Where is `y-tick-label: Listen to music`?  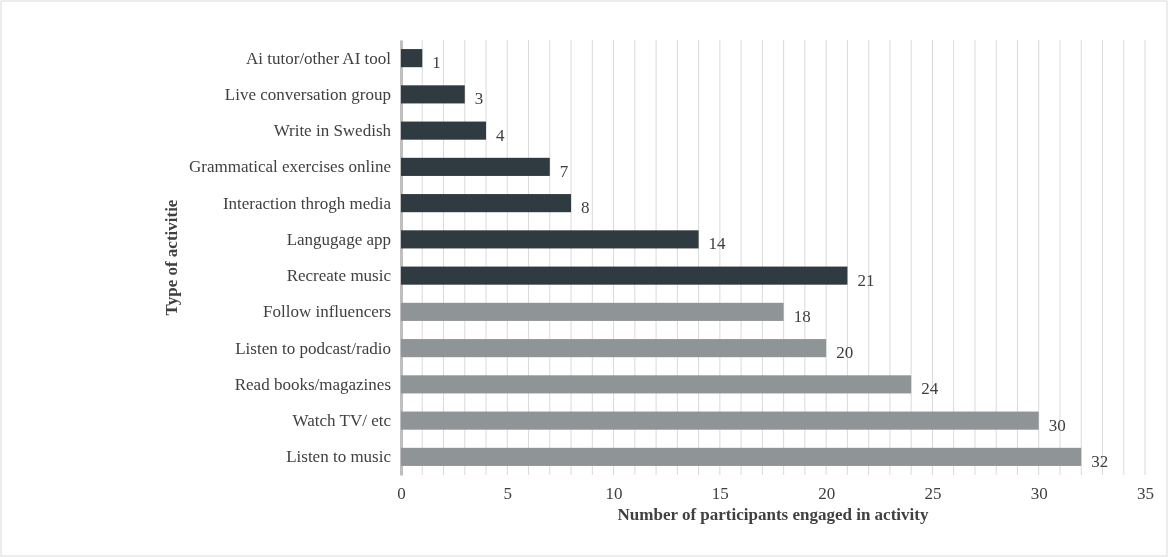
y-tick-label: Listen to music is located at coordinates (339, 457).